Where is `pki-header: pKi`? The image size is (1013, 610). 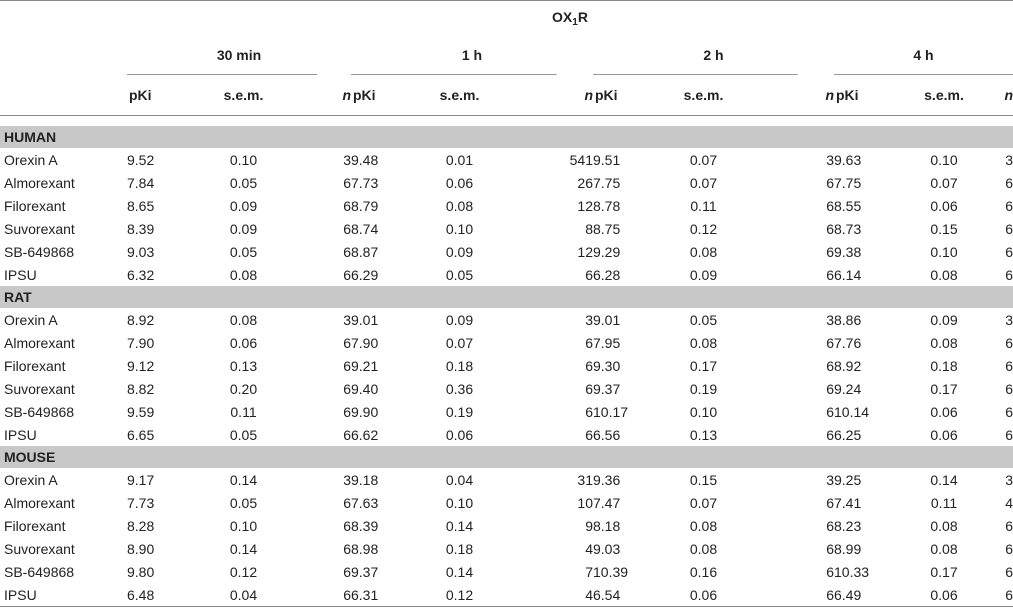
pki-header: pKi is located at coordinates (623, 95).